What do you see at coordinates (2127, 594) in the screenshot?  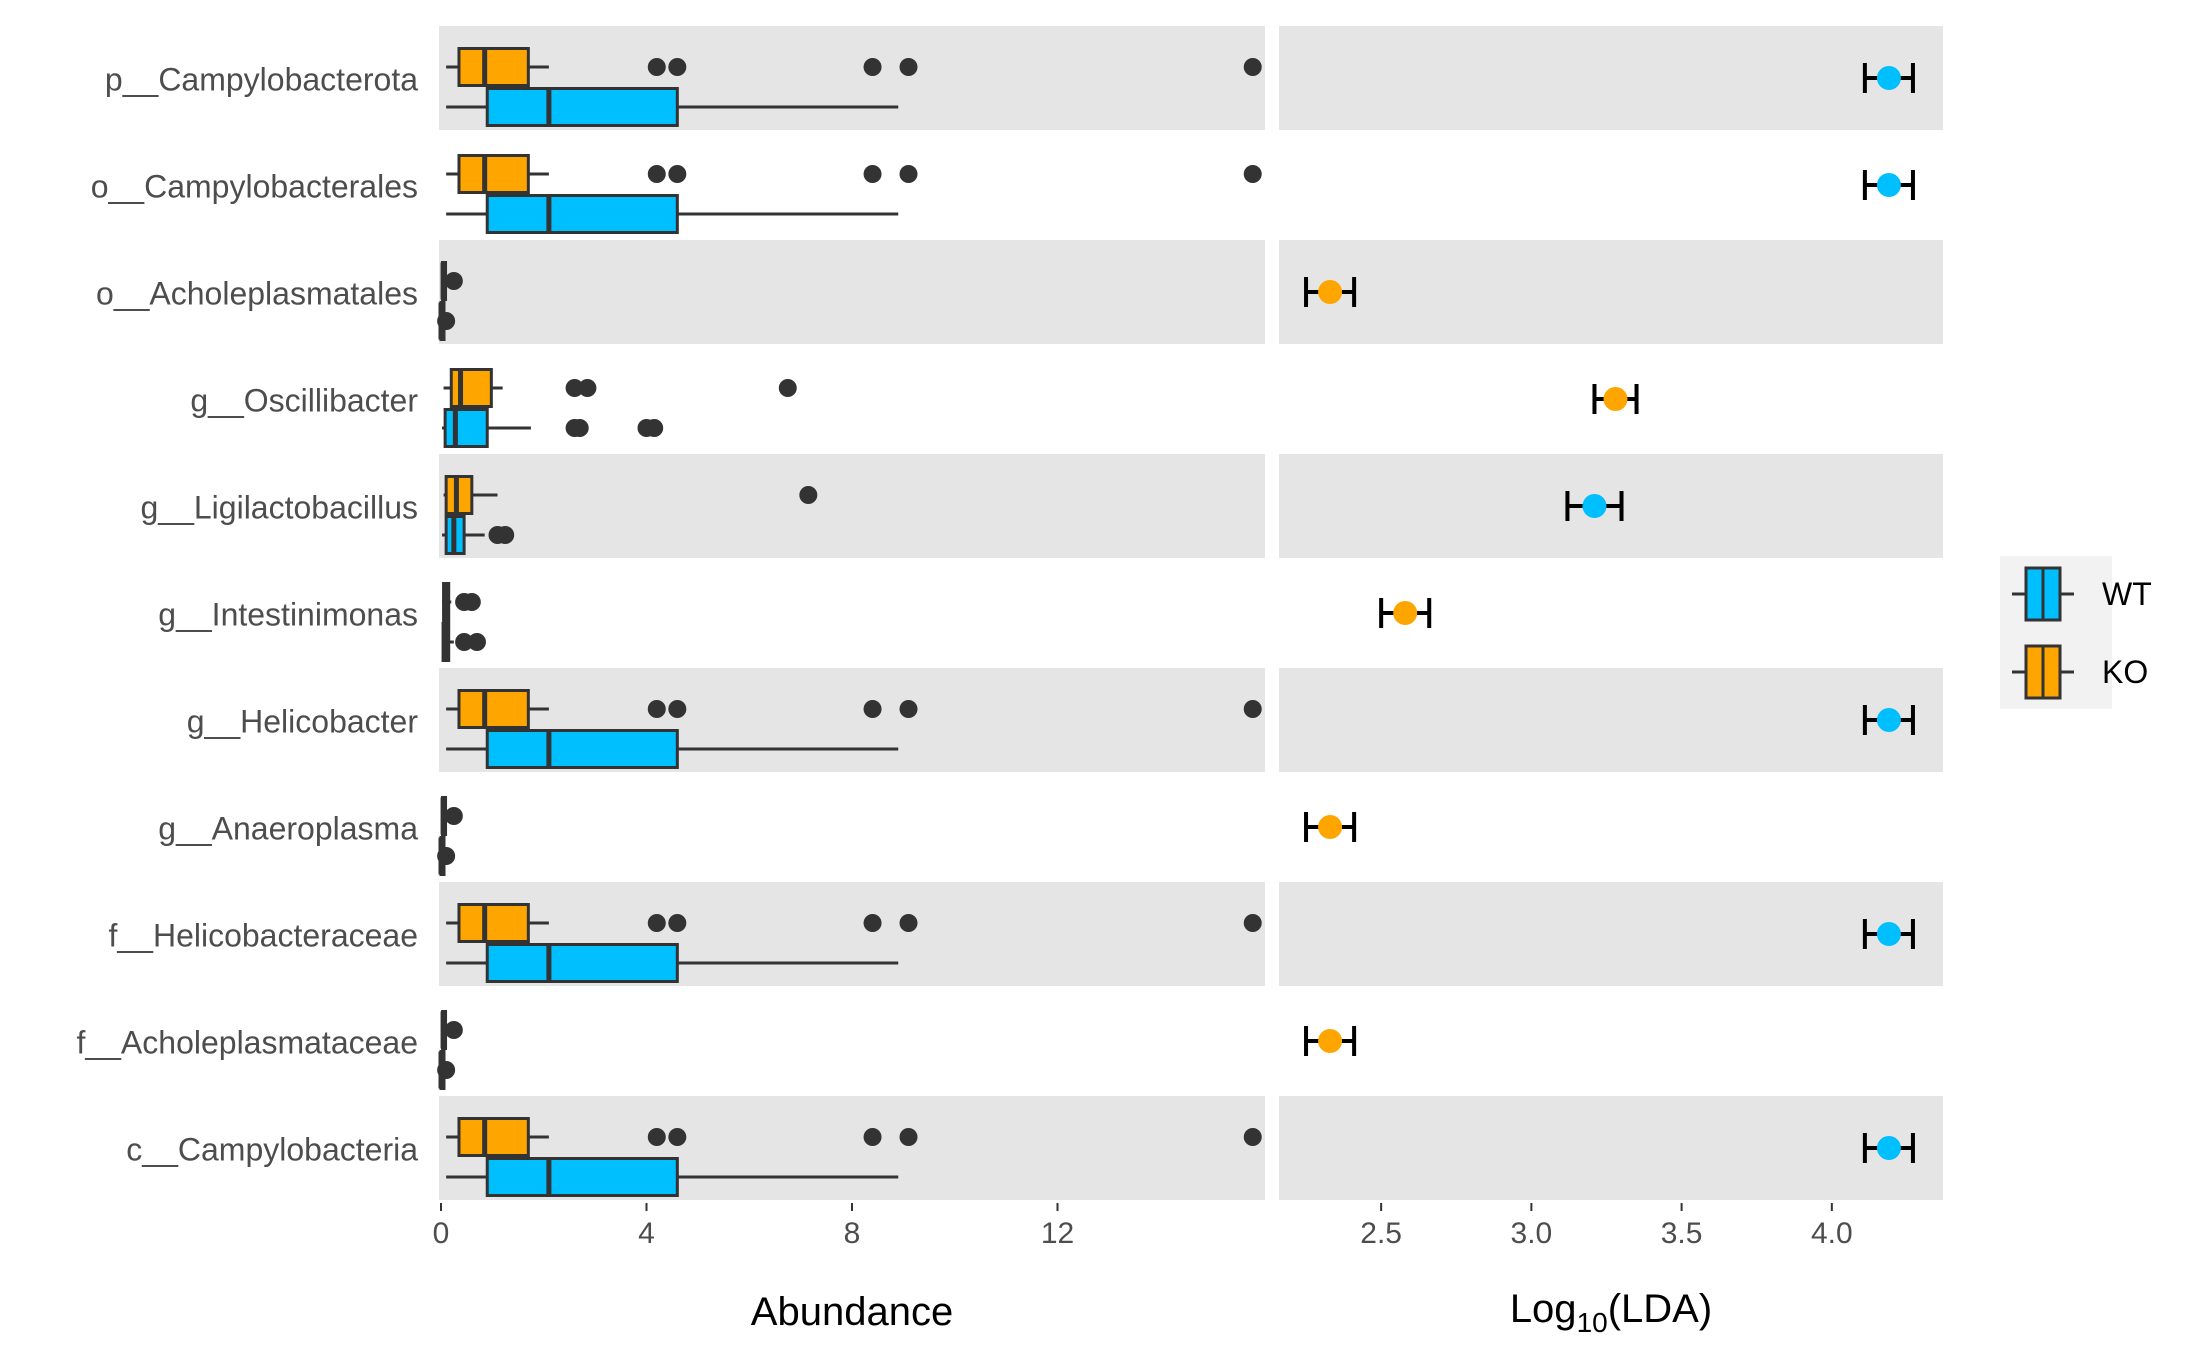 I see `legend-label-wt: WT` at bounding box center [2127, 594].